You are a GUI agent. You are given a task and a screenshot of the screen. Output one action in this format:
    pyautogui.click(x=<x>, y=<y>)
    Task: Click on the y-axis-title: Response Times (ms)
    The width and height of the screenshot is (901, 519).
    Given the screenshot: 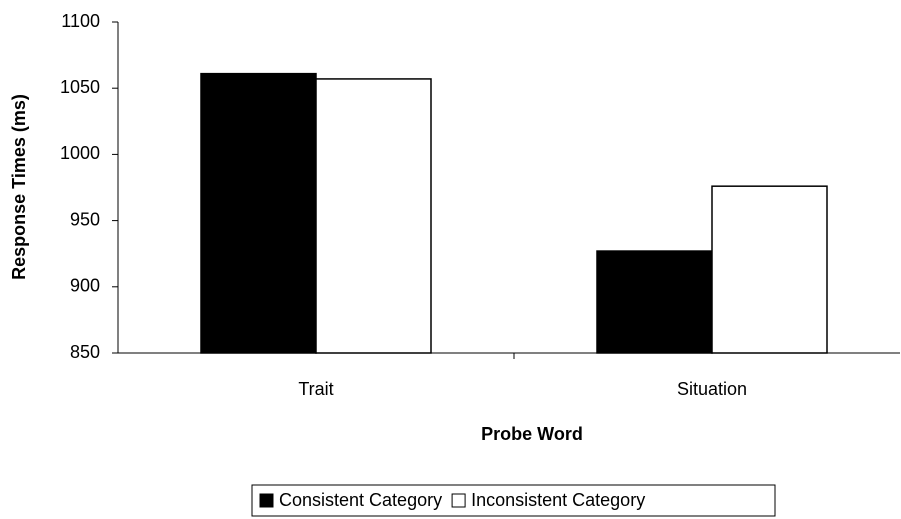 What is the action you would take?
    pyautogui.click(x=19, y=187)
    